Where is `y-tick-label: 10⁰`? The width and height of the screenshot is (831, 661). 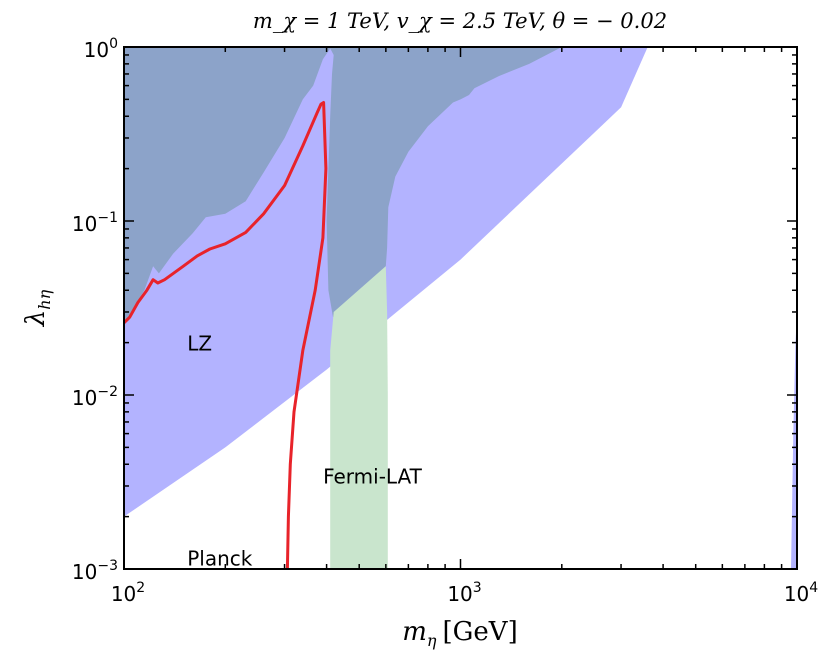
y-tick-label: 10⁰ is located at coordinates (101, 49).